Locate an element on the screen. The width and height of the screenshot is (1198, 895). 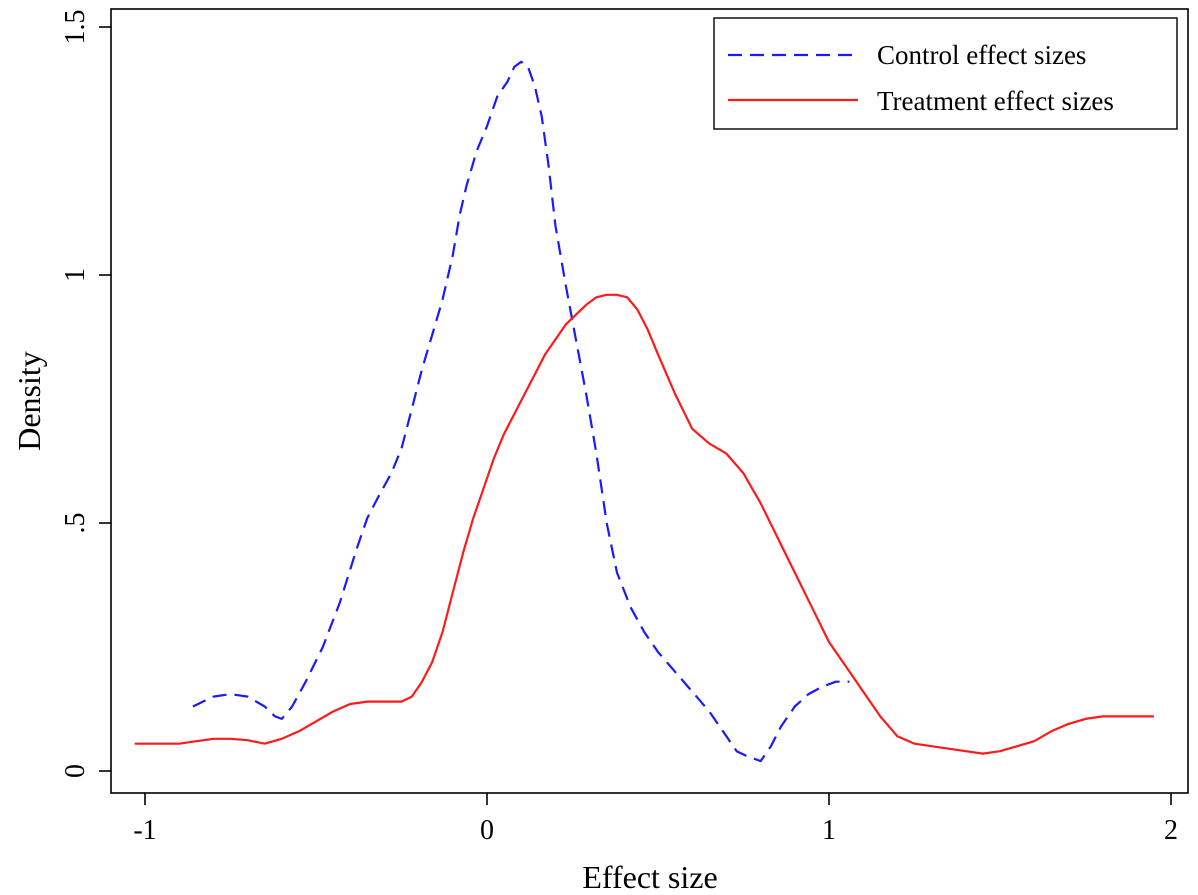
x-tick-label: 1 is located at coordinates (829, 830).